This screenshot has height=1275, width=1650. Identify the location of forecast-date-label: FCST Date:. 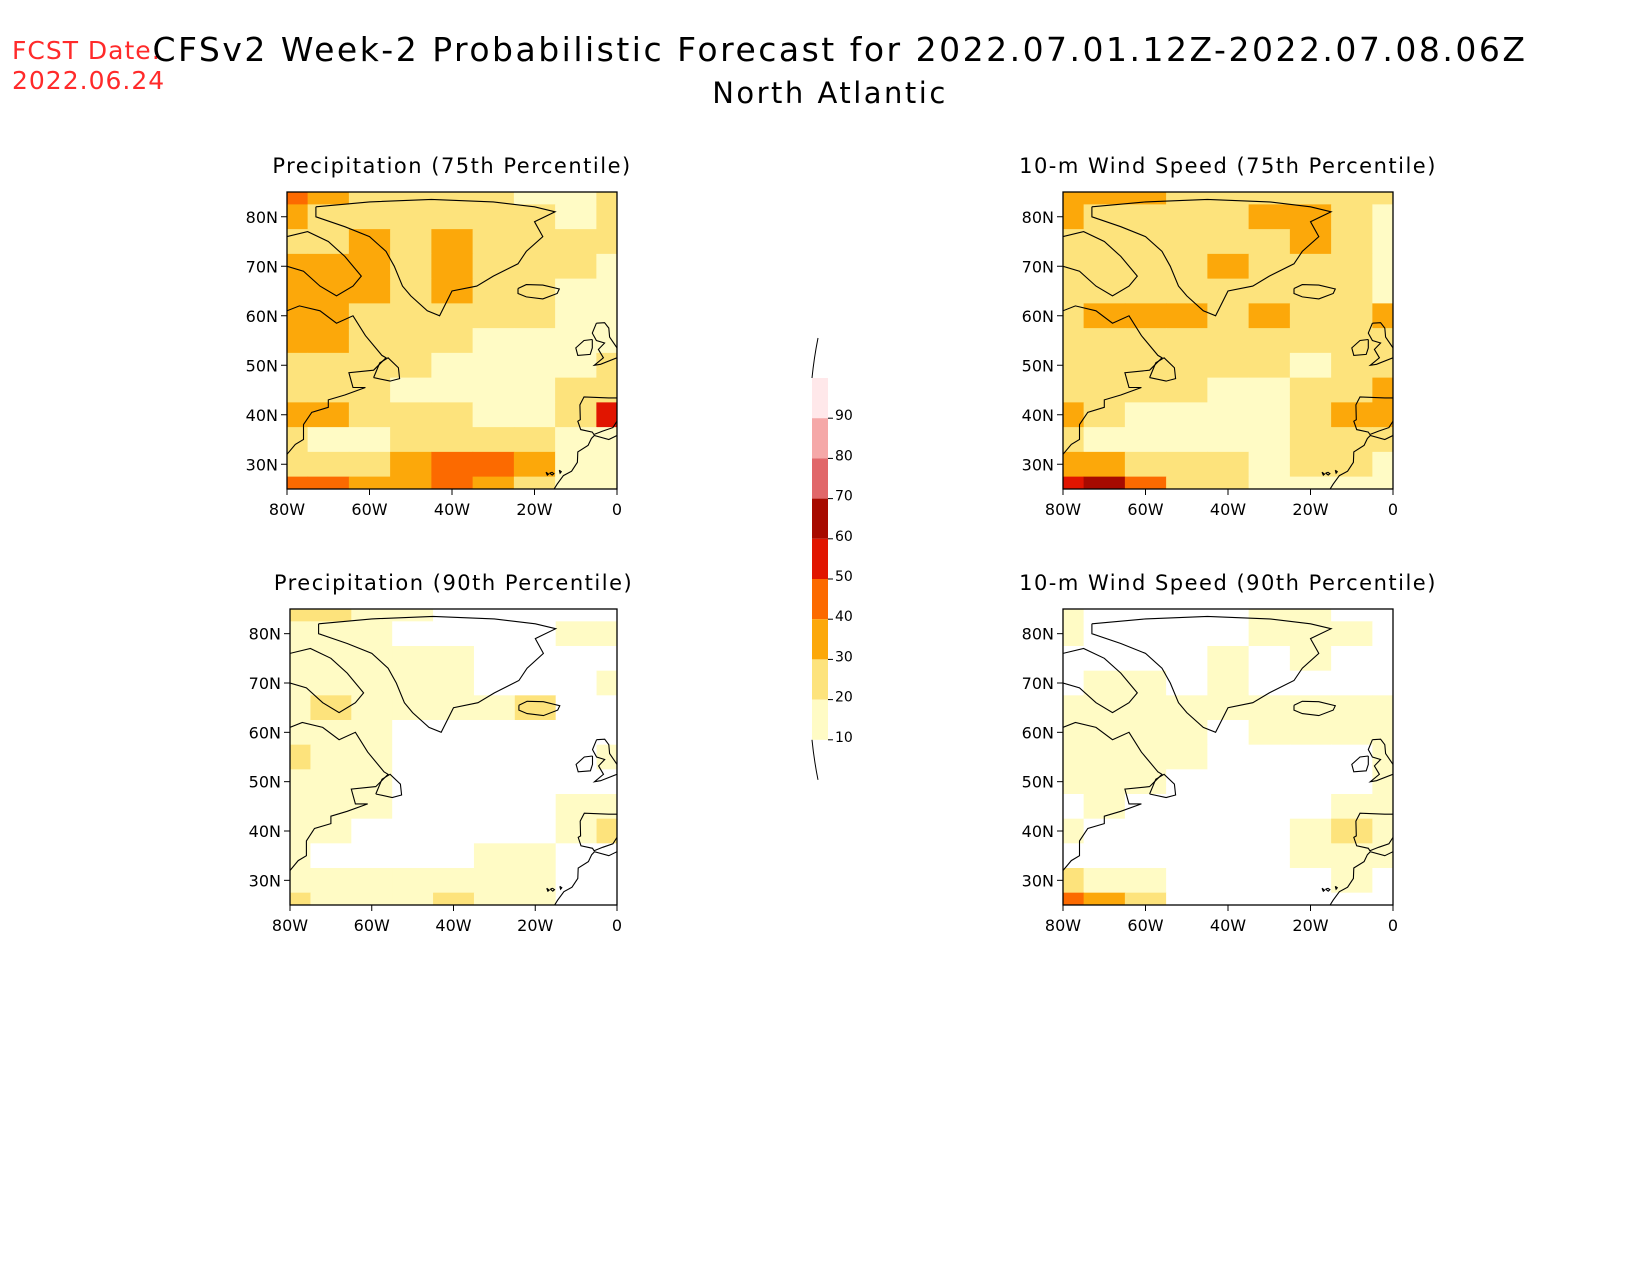
(87, 50).